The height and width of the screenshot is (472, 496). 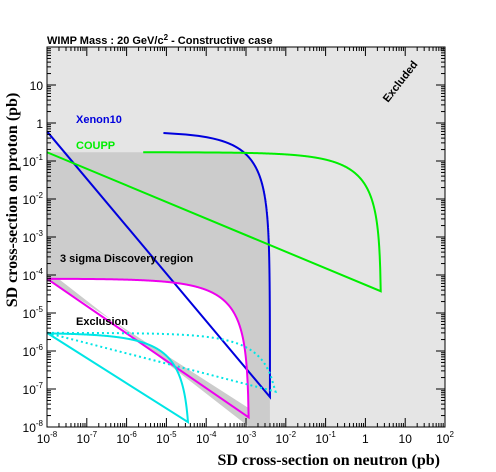 I want to click on y-tick-label: 10⁻⁸, so click(x=33, y=427).